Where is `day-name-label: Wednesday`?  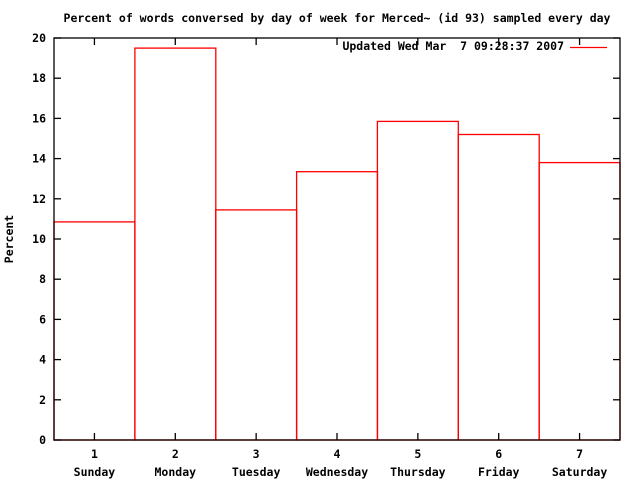 day-name-label: Wednesday is located at coordinates (337, 472).